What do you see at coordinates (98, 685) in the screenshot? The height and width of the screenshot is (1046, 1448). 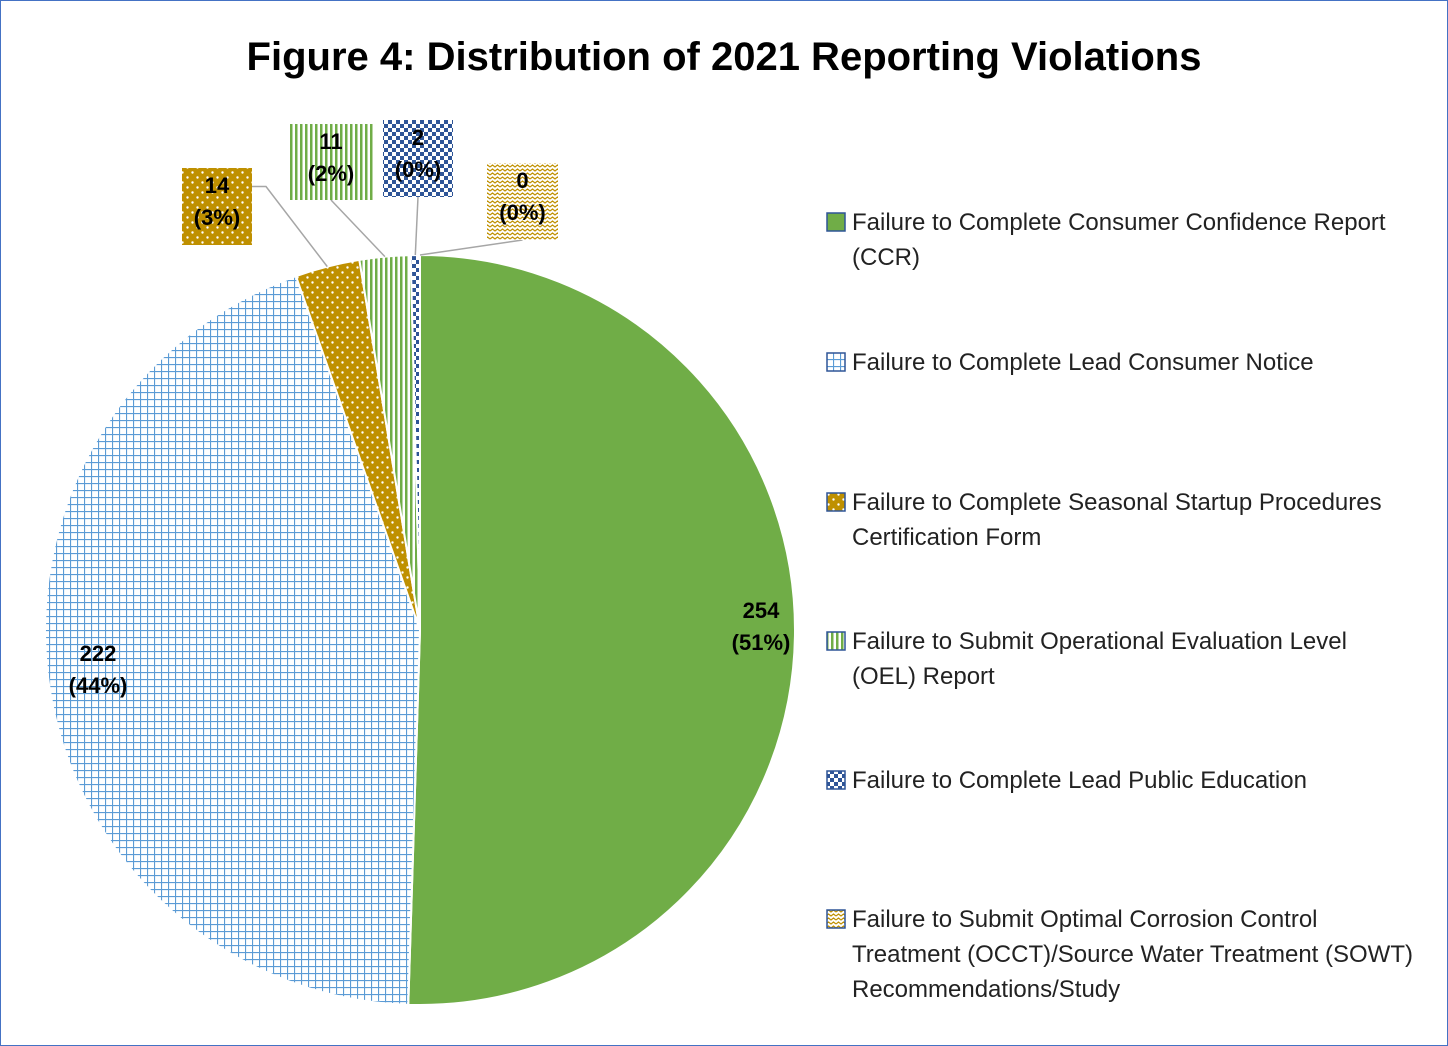 I see `percent-label: (44%)` at bounding box center [98, 685].